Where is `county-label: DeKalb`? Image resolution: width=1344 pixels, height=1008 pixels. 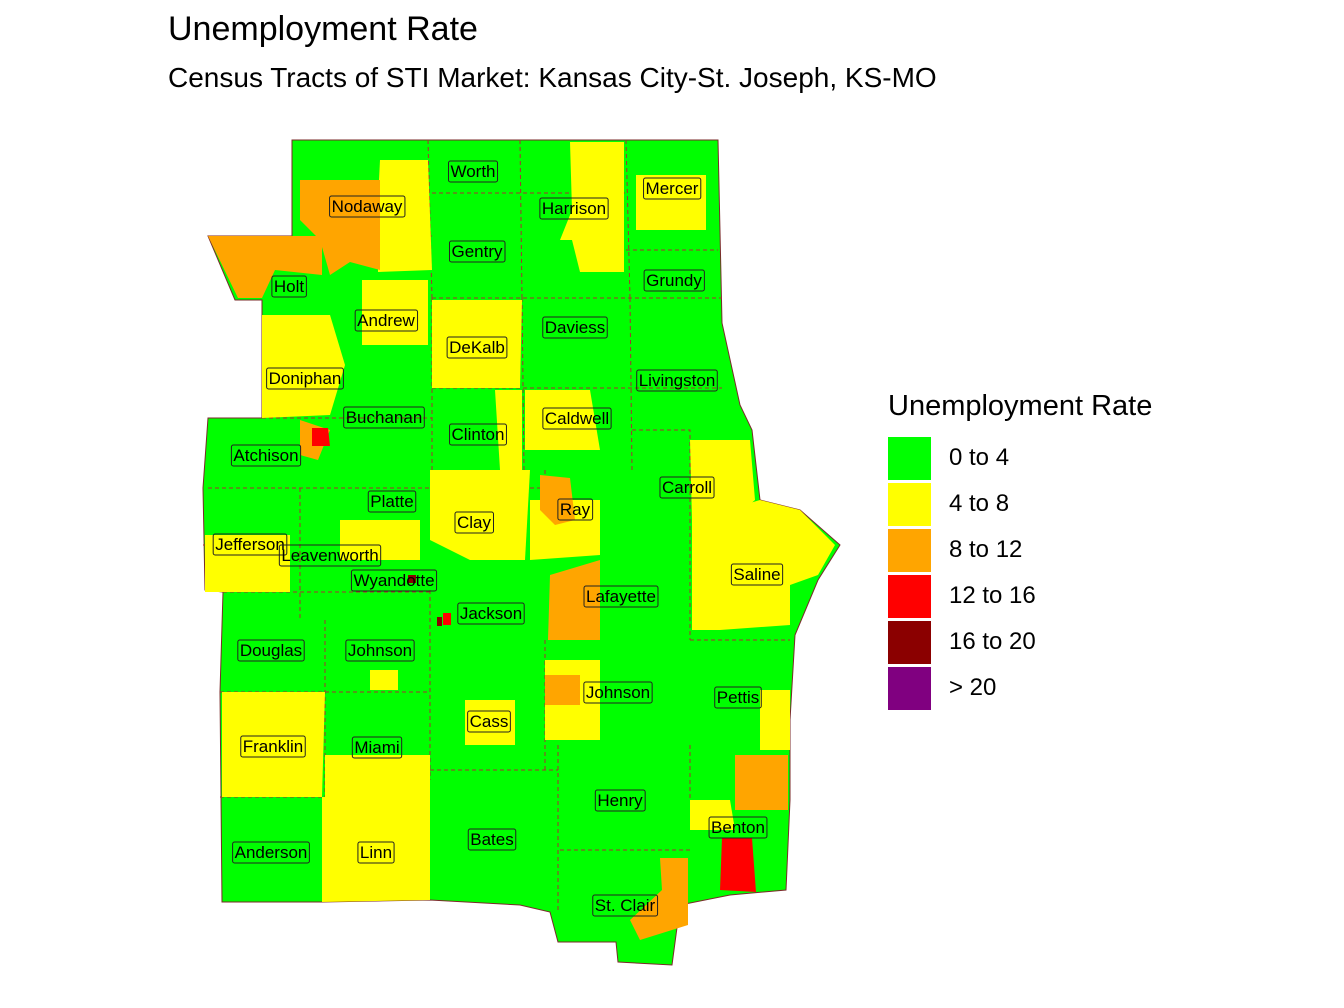
county-label: DeKalb is located at coordinates (477, 347).